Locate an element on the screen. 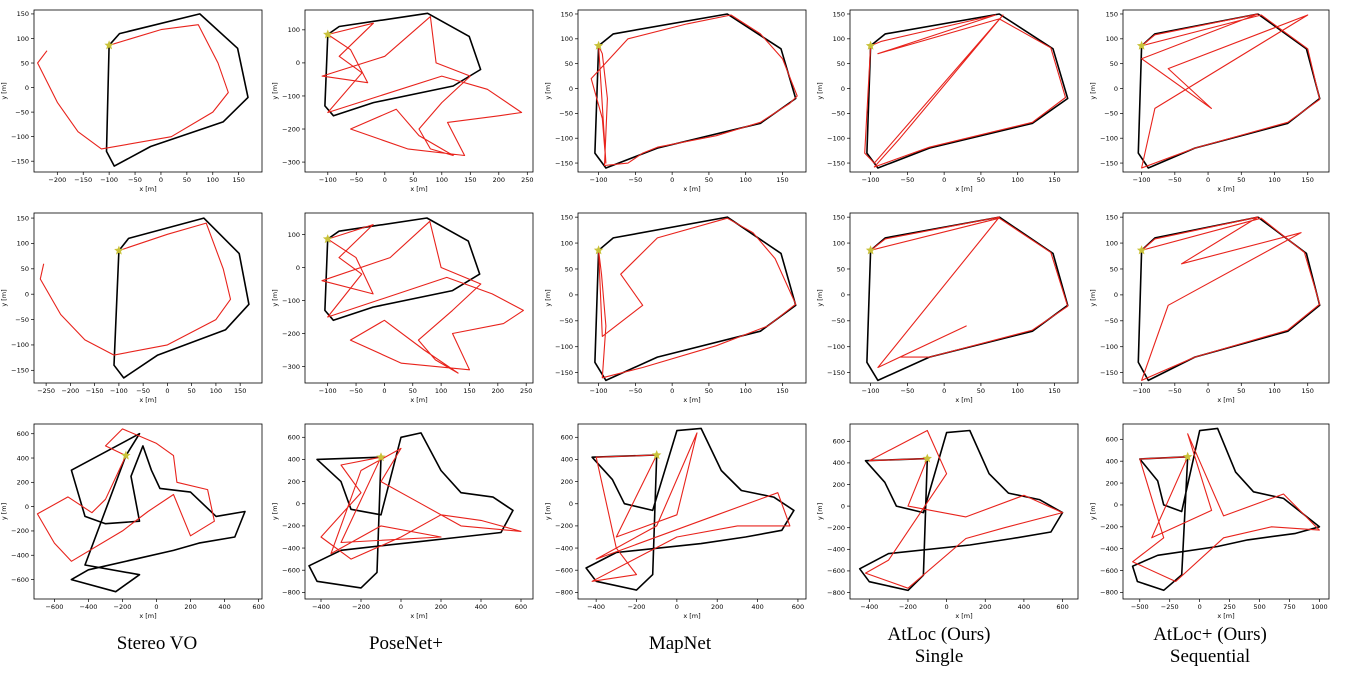  y-tick-label: 200 is located at coordinates (1112, 483).